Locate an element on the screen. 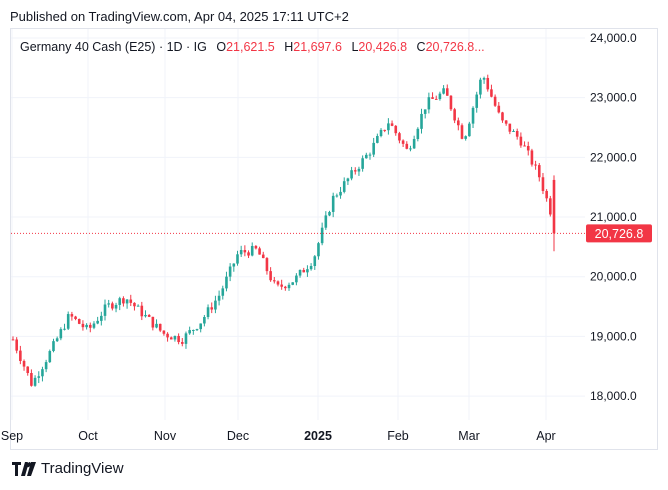 Image resolution: width=668 pixels, height=490 pixels. x-tick-label: Oct is located at coordinates (88, 436).